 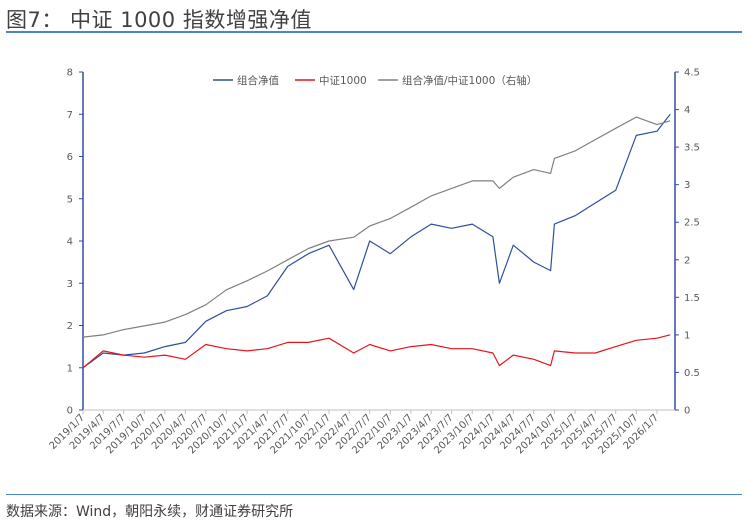 I want to click on y-left-tick-label: 5, so click(x=70, y=199).